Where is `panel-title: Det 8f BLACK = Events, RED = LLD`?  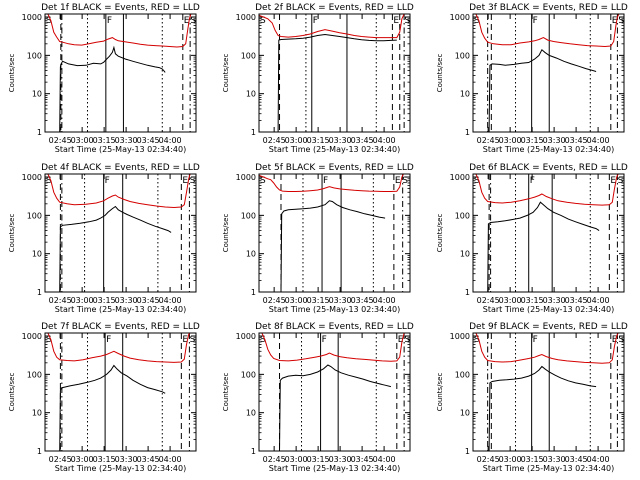
panel-title: Det 8f BLACK = Events, RED = LLD is located at coordinates (334, 327).